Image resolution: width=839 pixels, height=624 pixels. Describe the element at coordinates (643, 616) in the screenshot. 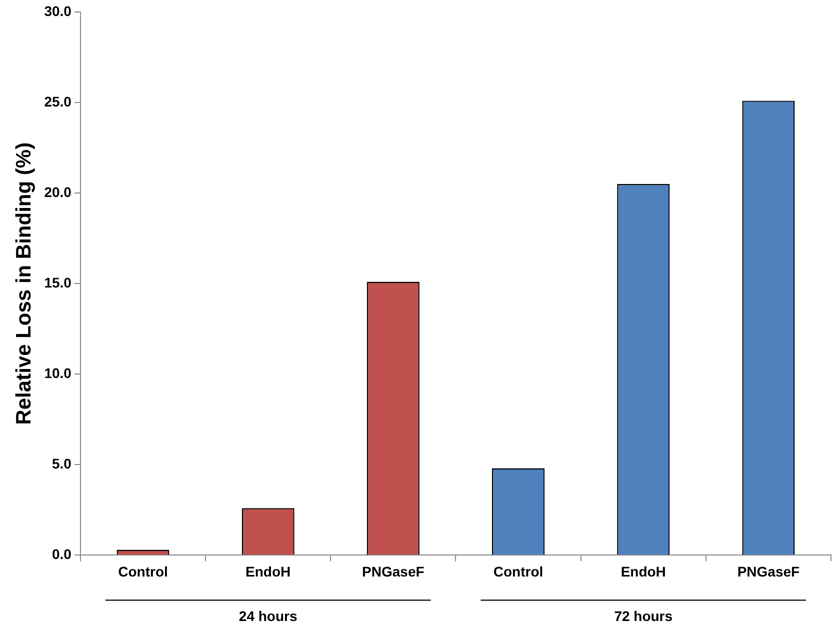

I see `text: 72 hours` at that location.